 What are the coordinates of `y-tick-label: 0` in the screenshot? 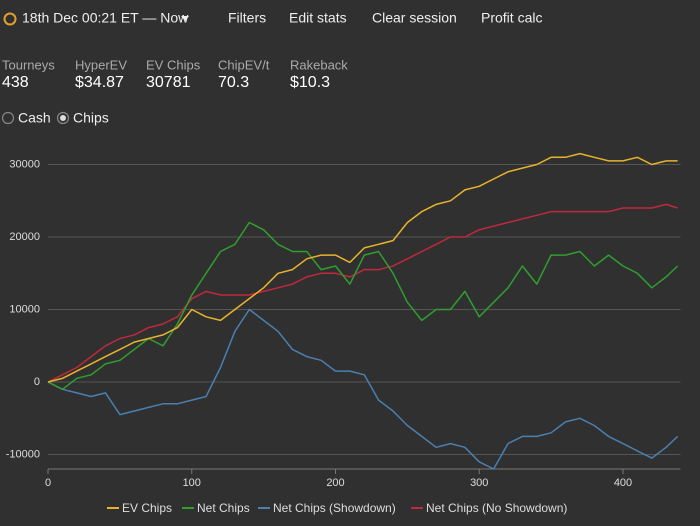 It's located at (37, 382).